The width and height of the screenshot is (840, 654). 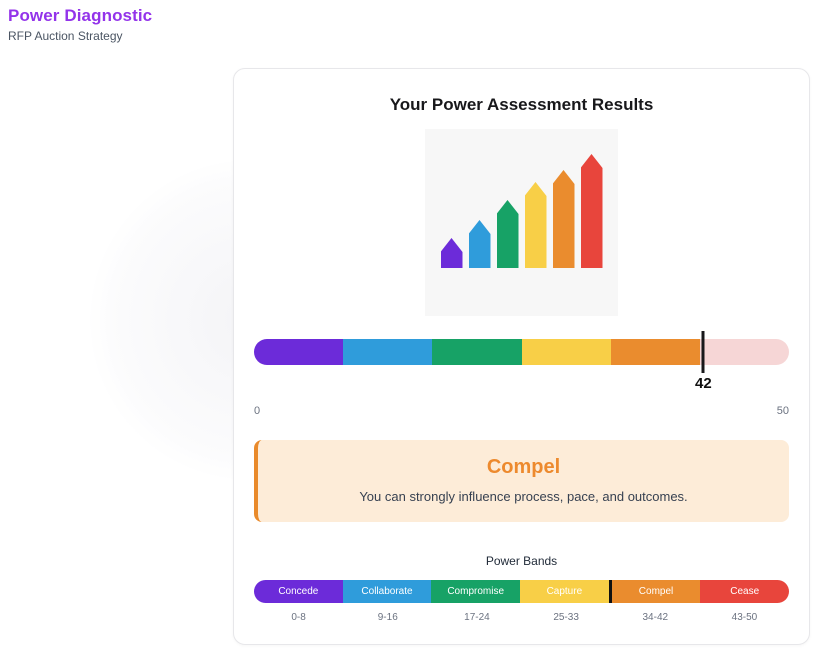 I want to click on band-divider, so click(x=610, y=591).